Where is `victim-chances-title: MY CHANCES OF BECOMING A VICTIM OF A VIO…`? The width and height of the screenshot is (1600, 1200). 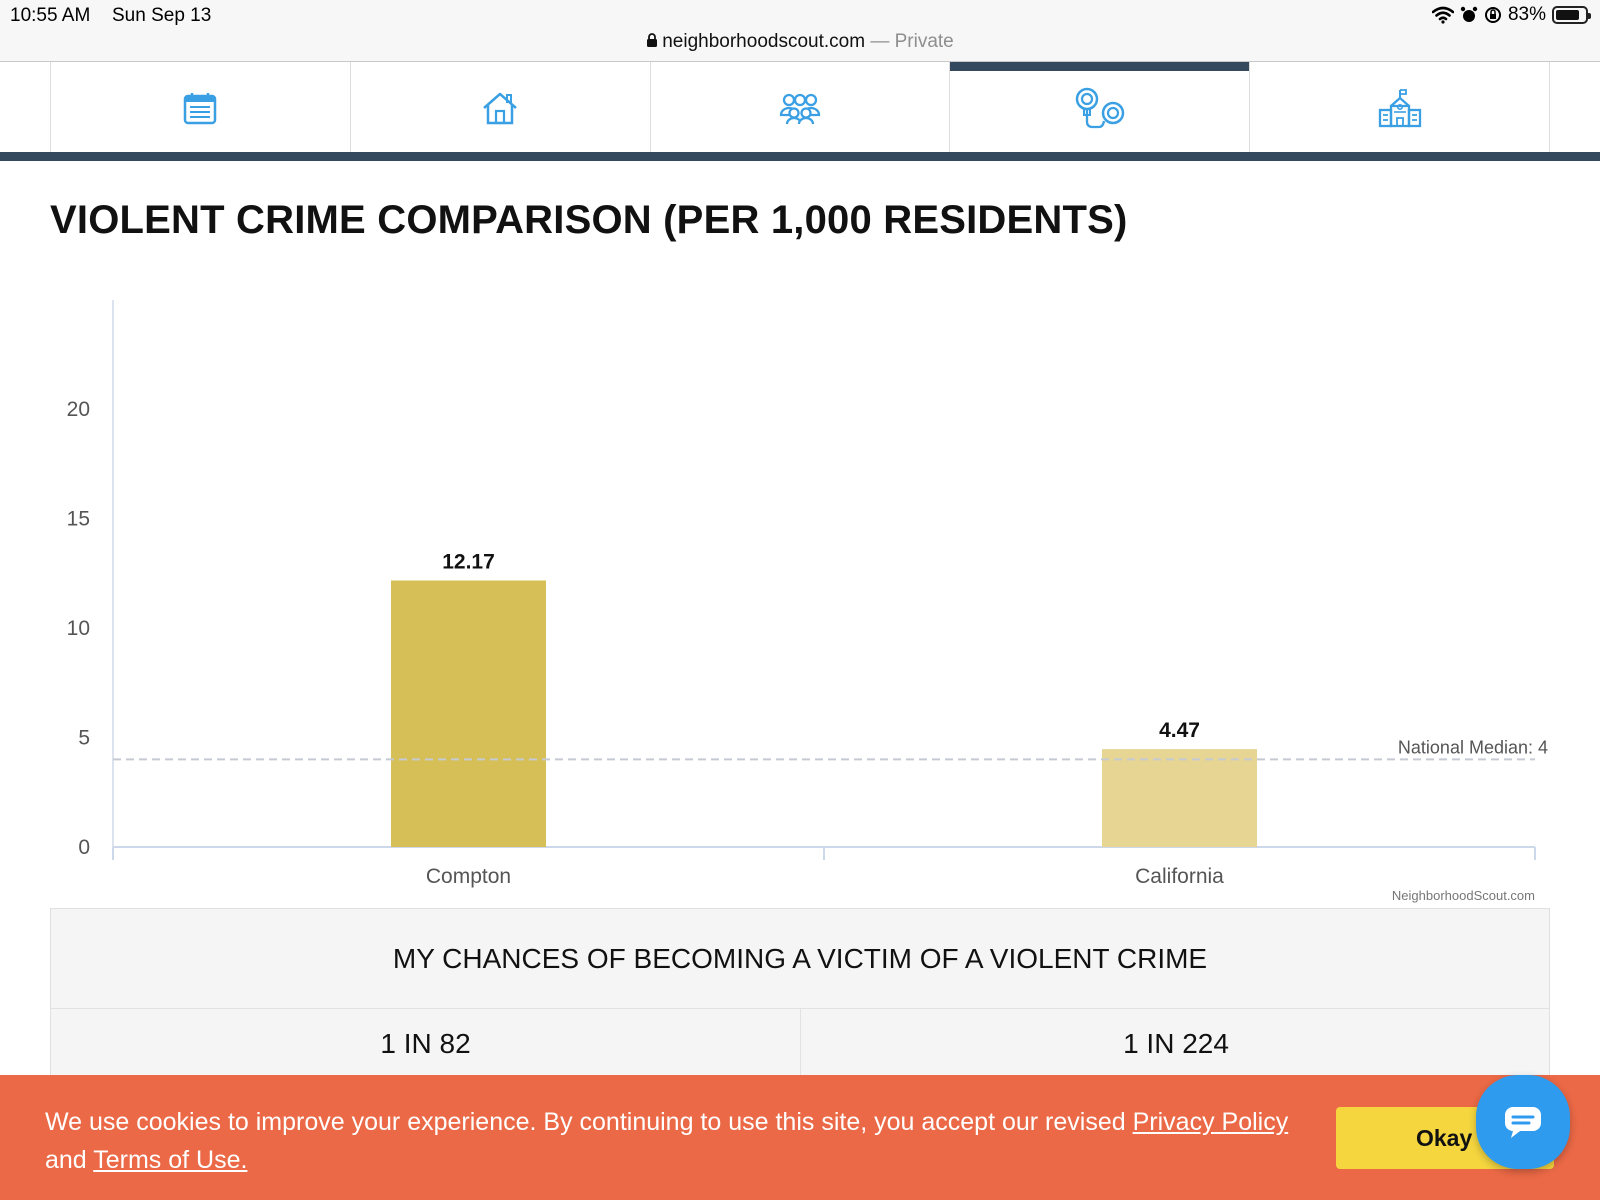
victim-chances-title: MY CHANCES OF BECOMING A VICTIM OF A VIO… is located at coordinates (800, 959).